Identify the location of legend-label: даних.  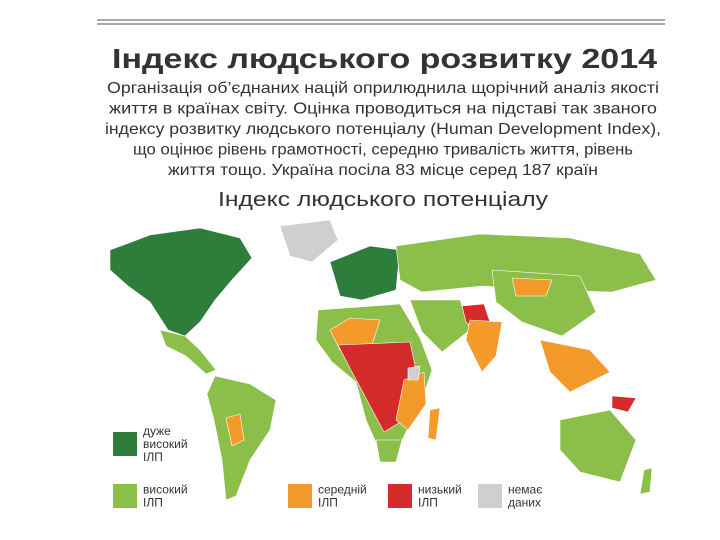
(524, 503).